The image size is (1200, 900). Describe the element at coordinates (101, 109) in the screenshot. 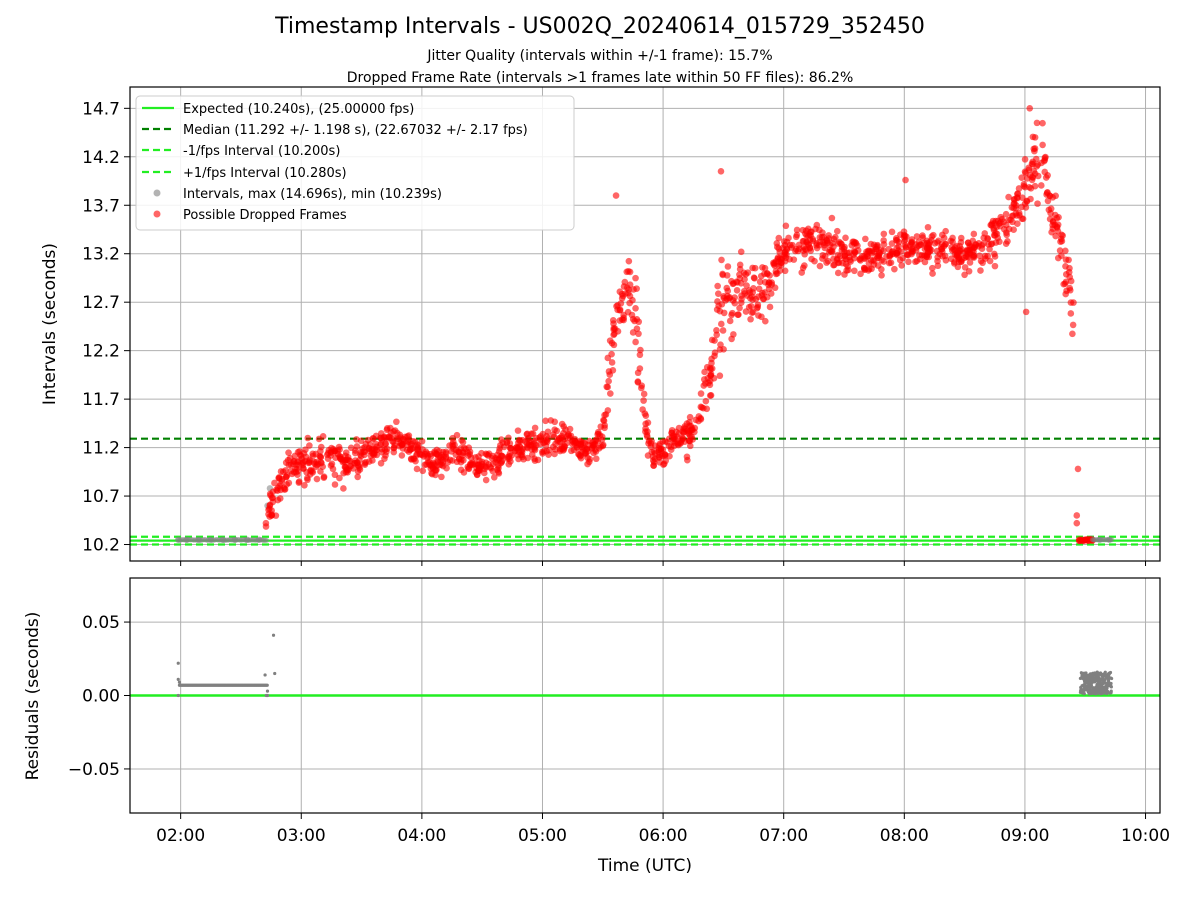

I see `top-y-tick-label: 14.7` at that location.